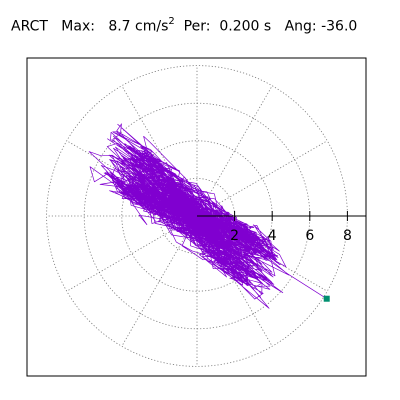 The height and width of the screenshot is (400, 400). Describe the element at coordinates (234, 236) in the screenshot. I see `radial-tick-label: 2` at that location.